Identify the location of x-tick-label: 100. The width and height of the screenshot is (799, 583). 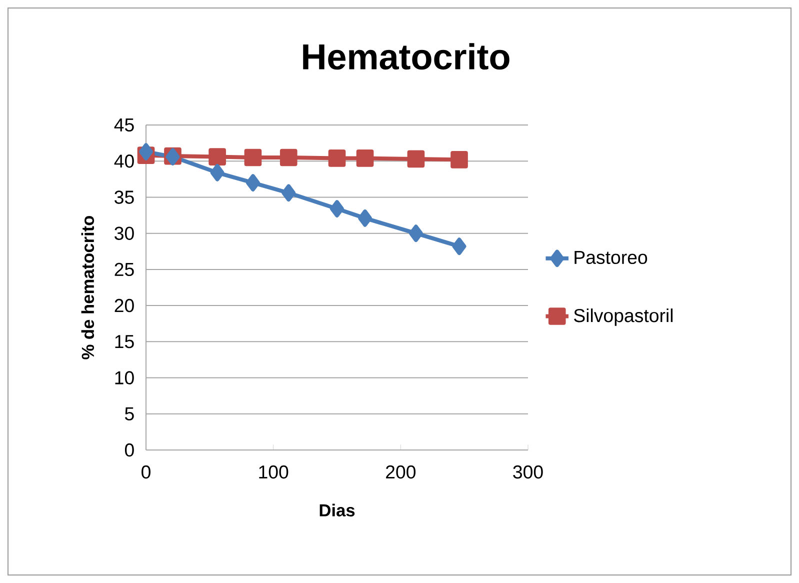
(273, 472).